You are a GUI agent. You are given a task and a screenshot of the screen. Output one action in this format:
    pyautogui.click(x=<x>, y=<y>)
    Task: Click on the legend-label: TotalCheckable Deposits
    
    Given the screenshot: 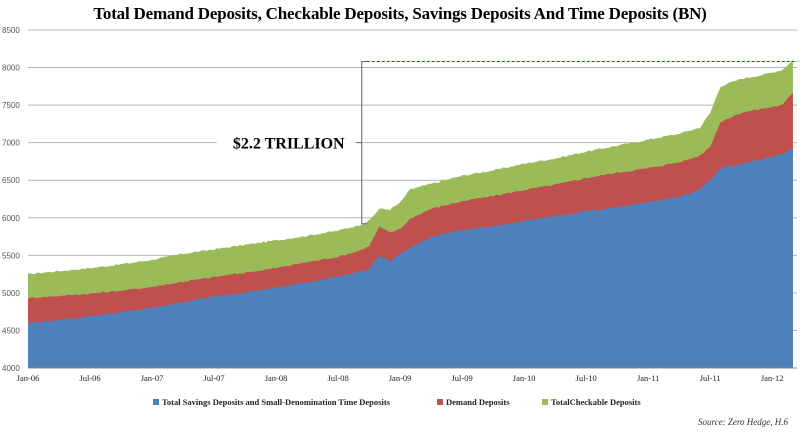 What is the action you would take?
    pyautogui.click(x=596, y=402)
    